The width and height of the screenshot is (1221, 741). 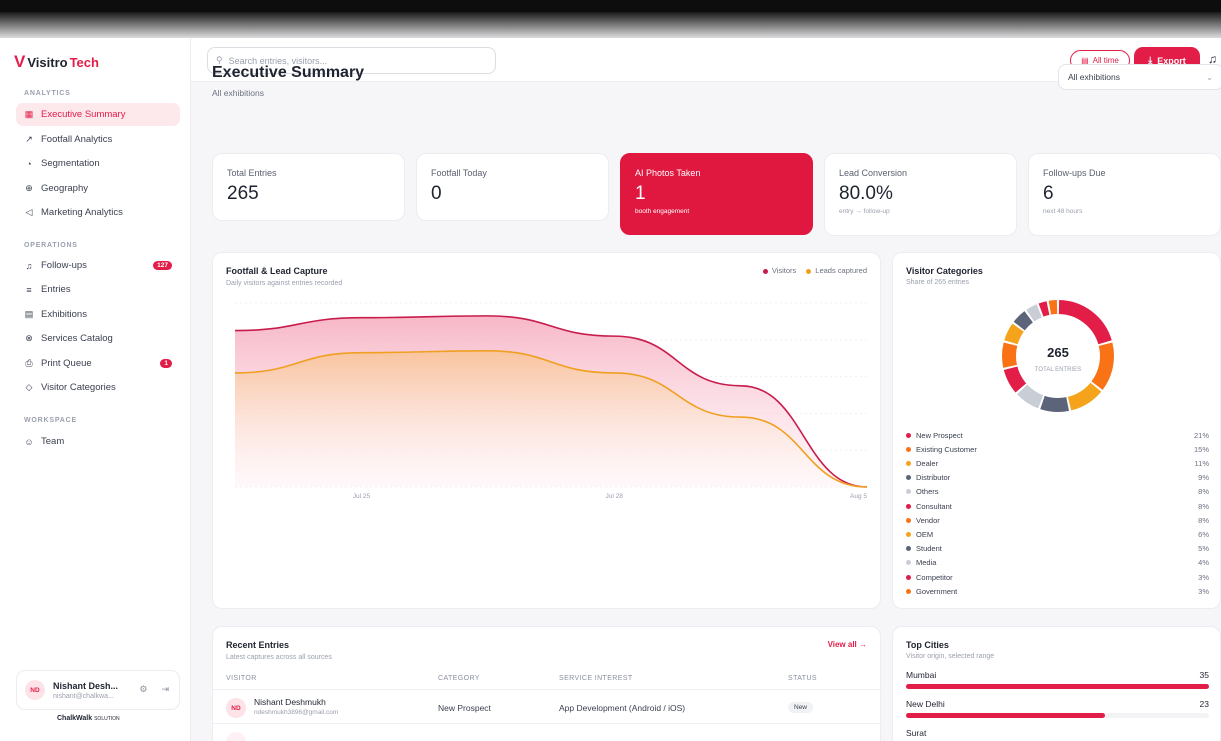 What do you see at coordinates (1057, 591) in the screenshot?
I see `category-row: Government 3%` at bounding box center [1057, 591].